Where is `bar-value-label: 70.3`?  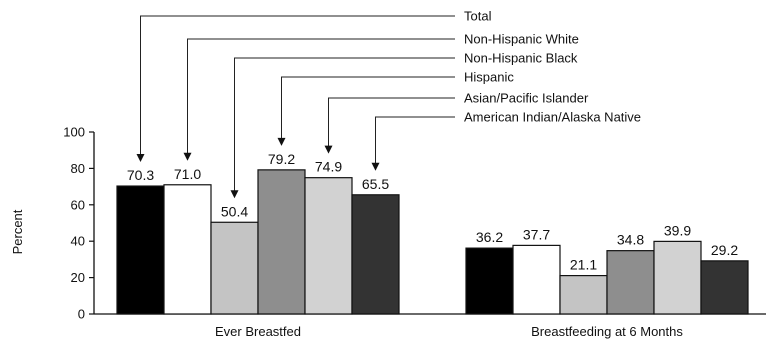
bar-value-label: 70.3 is located at coordinates (140, 175).